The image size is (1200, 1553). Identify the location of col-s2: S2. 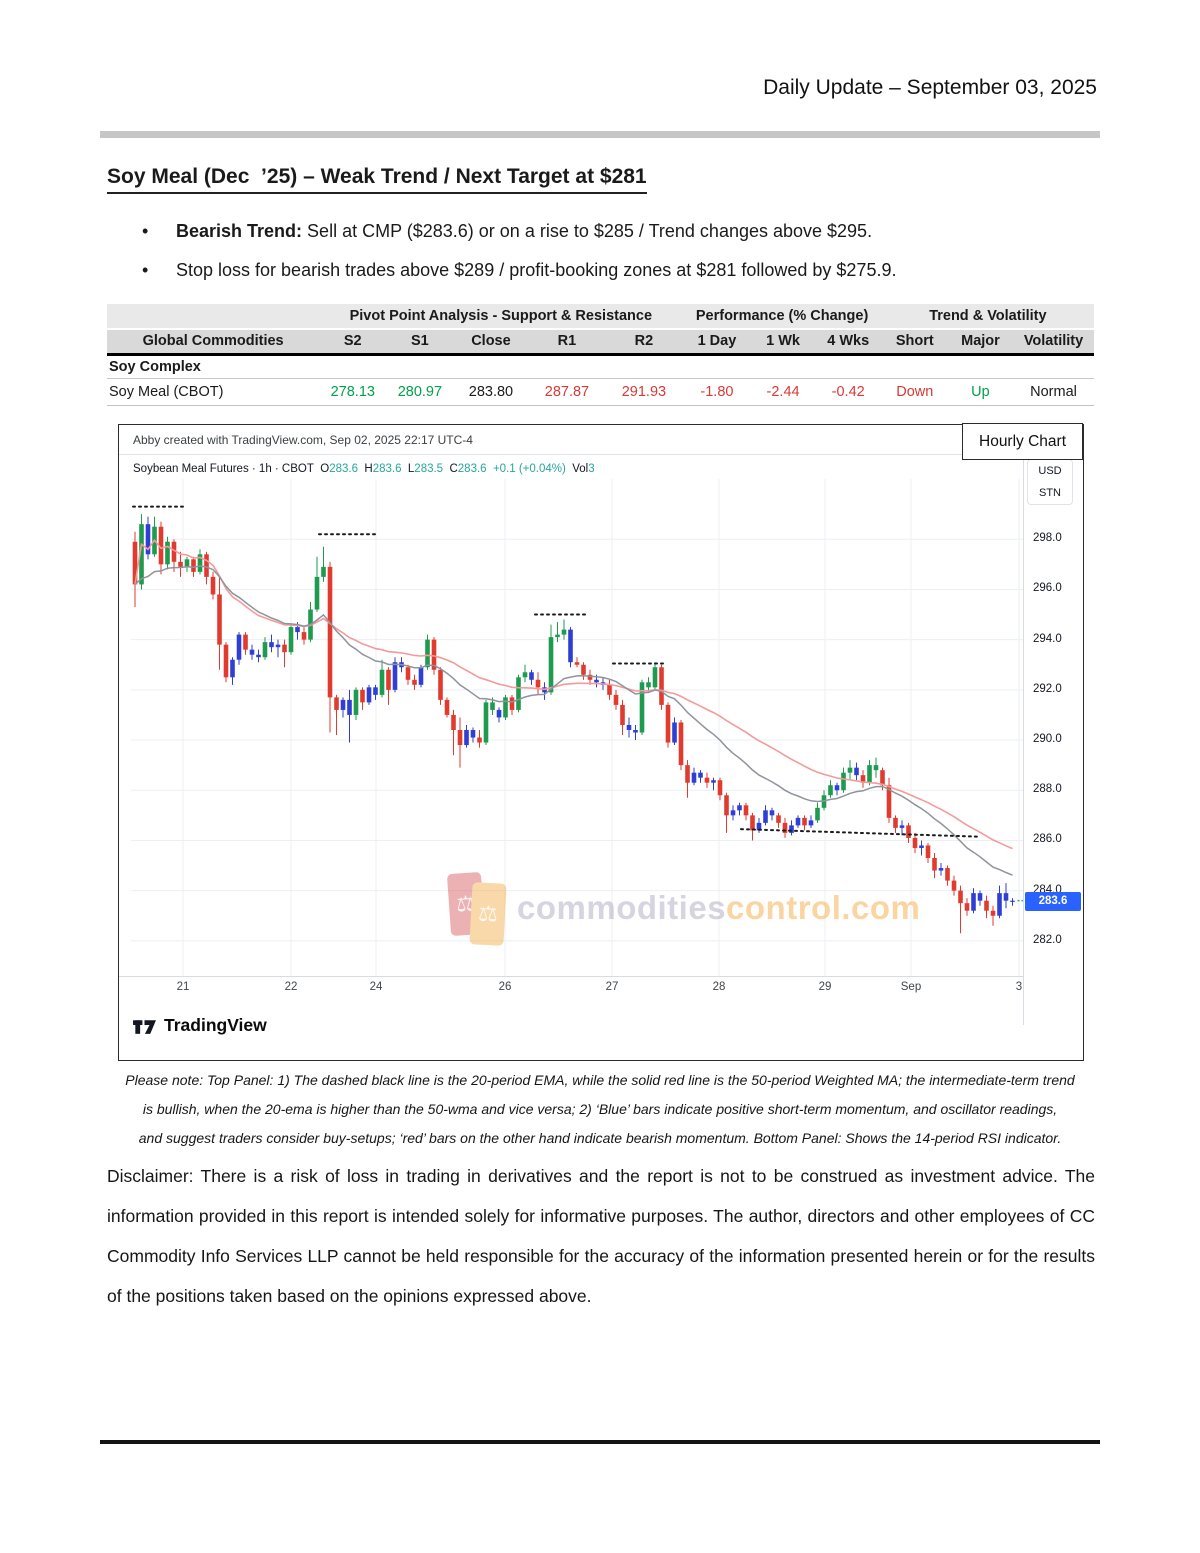
(353, 342).